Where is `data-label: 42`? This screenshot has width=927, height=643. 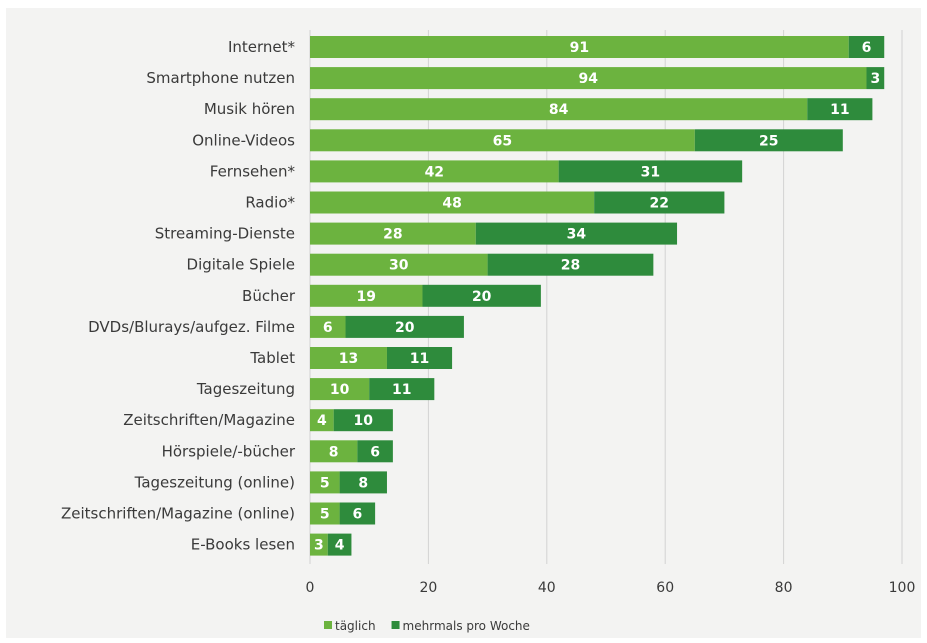 data-label: 42 is located at coordinates (434, 172).